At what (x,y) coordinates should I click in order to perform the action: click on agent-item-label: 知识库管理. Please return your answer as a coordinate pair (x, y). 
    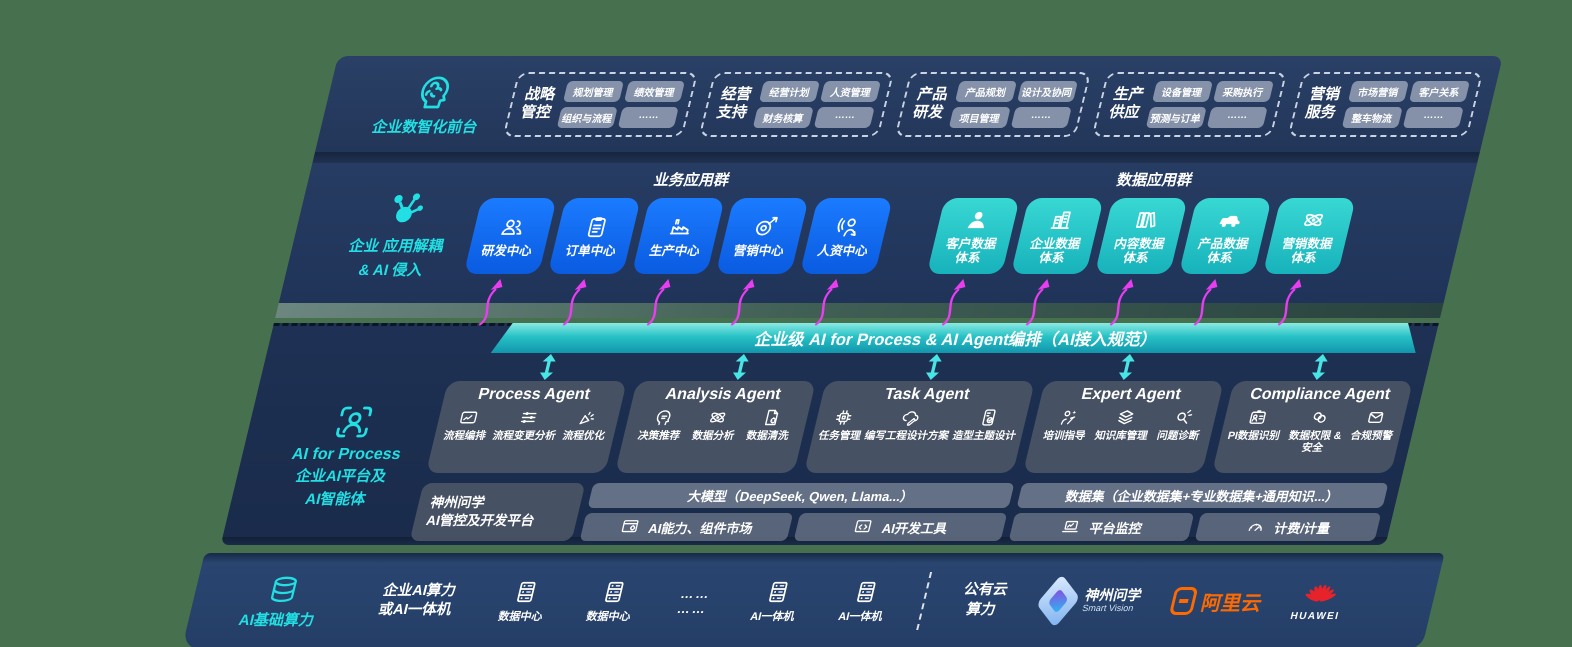
    Looking at the image, I should click on (1121, 436).